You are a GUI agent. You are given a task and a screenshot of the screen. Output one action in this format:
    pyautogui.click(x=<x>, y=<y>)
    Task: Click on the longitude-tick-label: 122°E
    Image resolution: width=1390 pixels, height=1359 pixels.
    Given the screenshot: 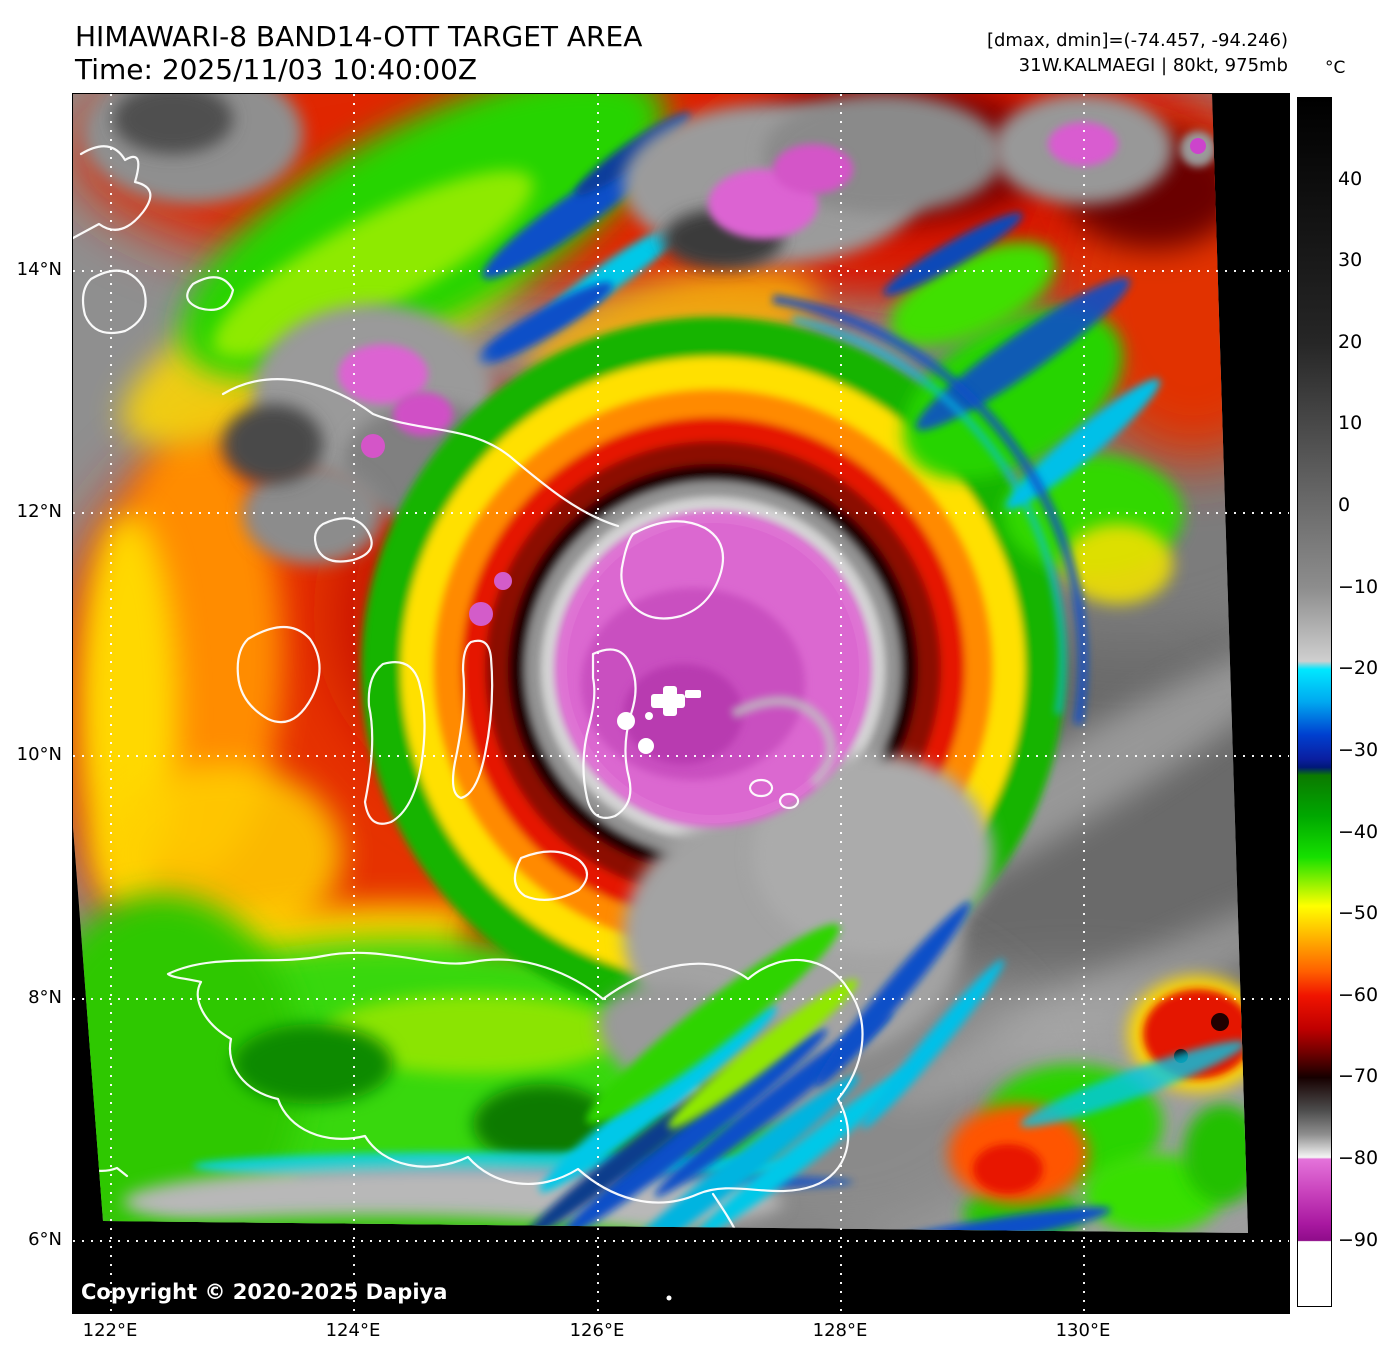 What is the action you would take?
    pyautogui.click(x=110, y=1330)
    